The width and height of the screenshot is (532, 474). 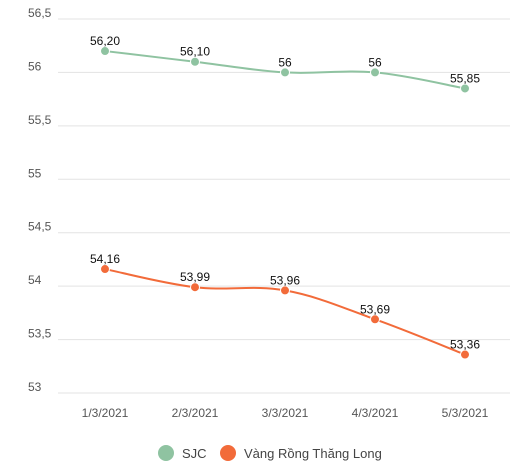 What do you see at coordinates (105, 413) in the screenshot?
I see `x-tick-label: 1/3/2021` at bounding box center [105, 413].